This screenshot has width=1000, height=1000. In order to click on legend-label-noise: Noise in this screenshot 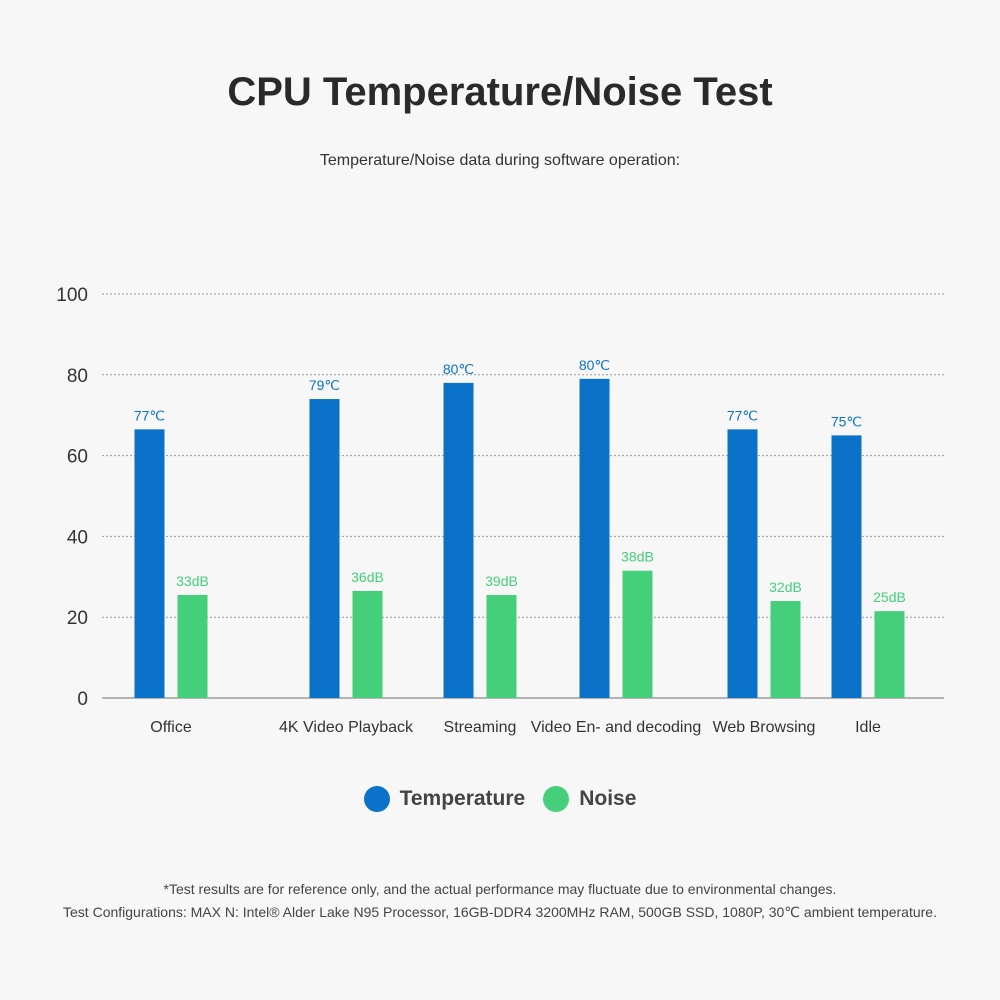, I will do `click(608, 798)`.